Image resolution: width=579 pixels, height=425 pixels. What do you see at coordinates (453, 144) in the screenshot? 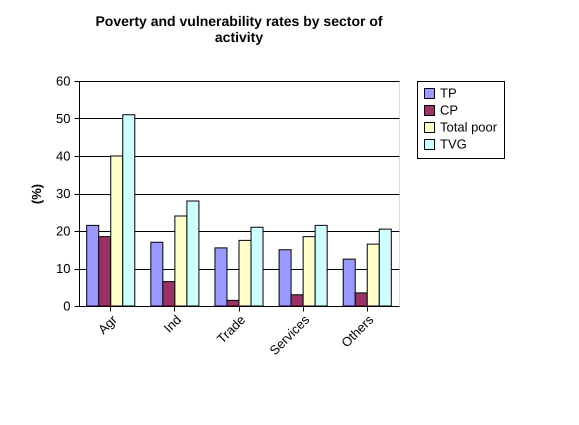
I see `legend-label: TVG` at bounding box center [453, 144].